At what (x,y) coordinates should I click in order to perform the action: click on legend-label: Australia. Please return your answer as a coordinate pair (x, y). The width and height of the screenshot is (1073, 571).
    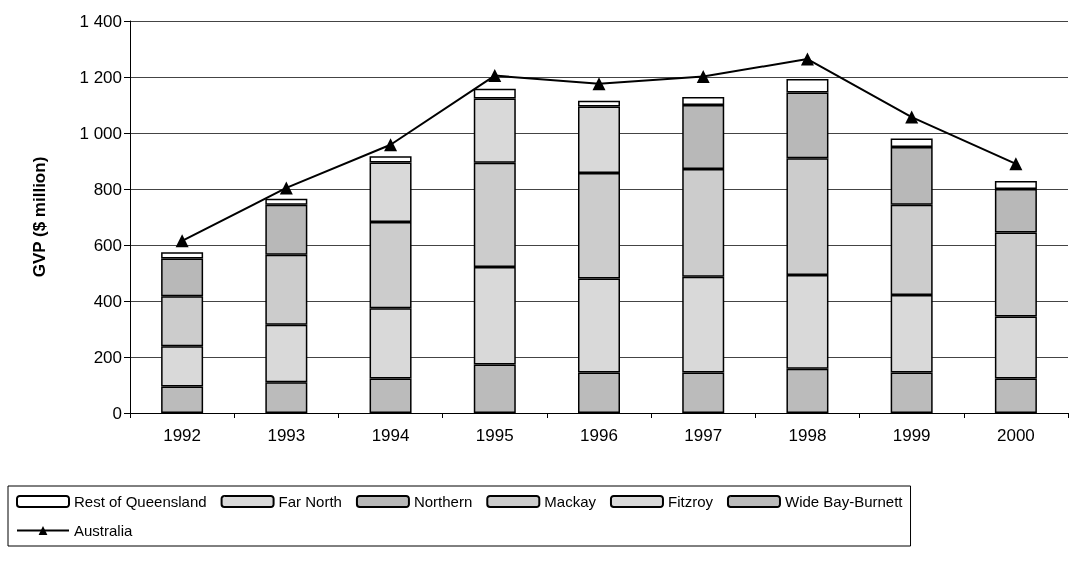
    Looking at the image, I should click on (104, 530).